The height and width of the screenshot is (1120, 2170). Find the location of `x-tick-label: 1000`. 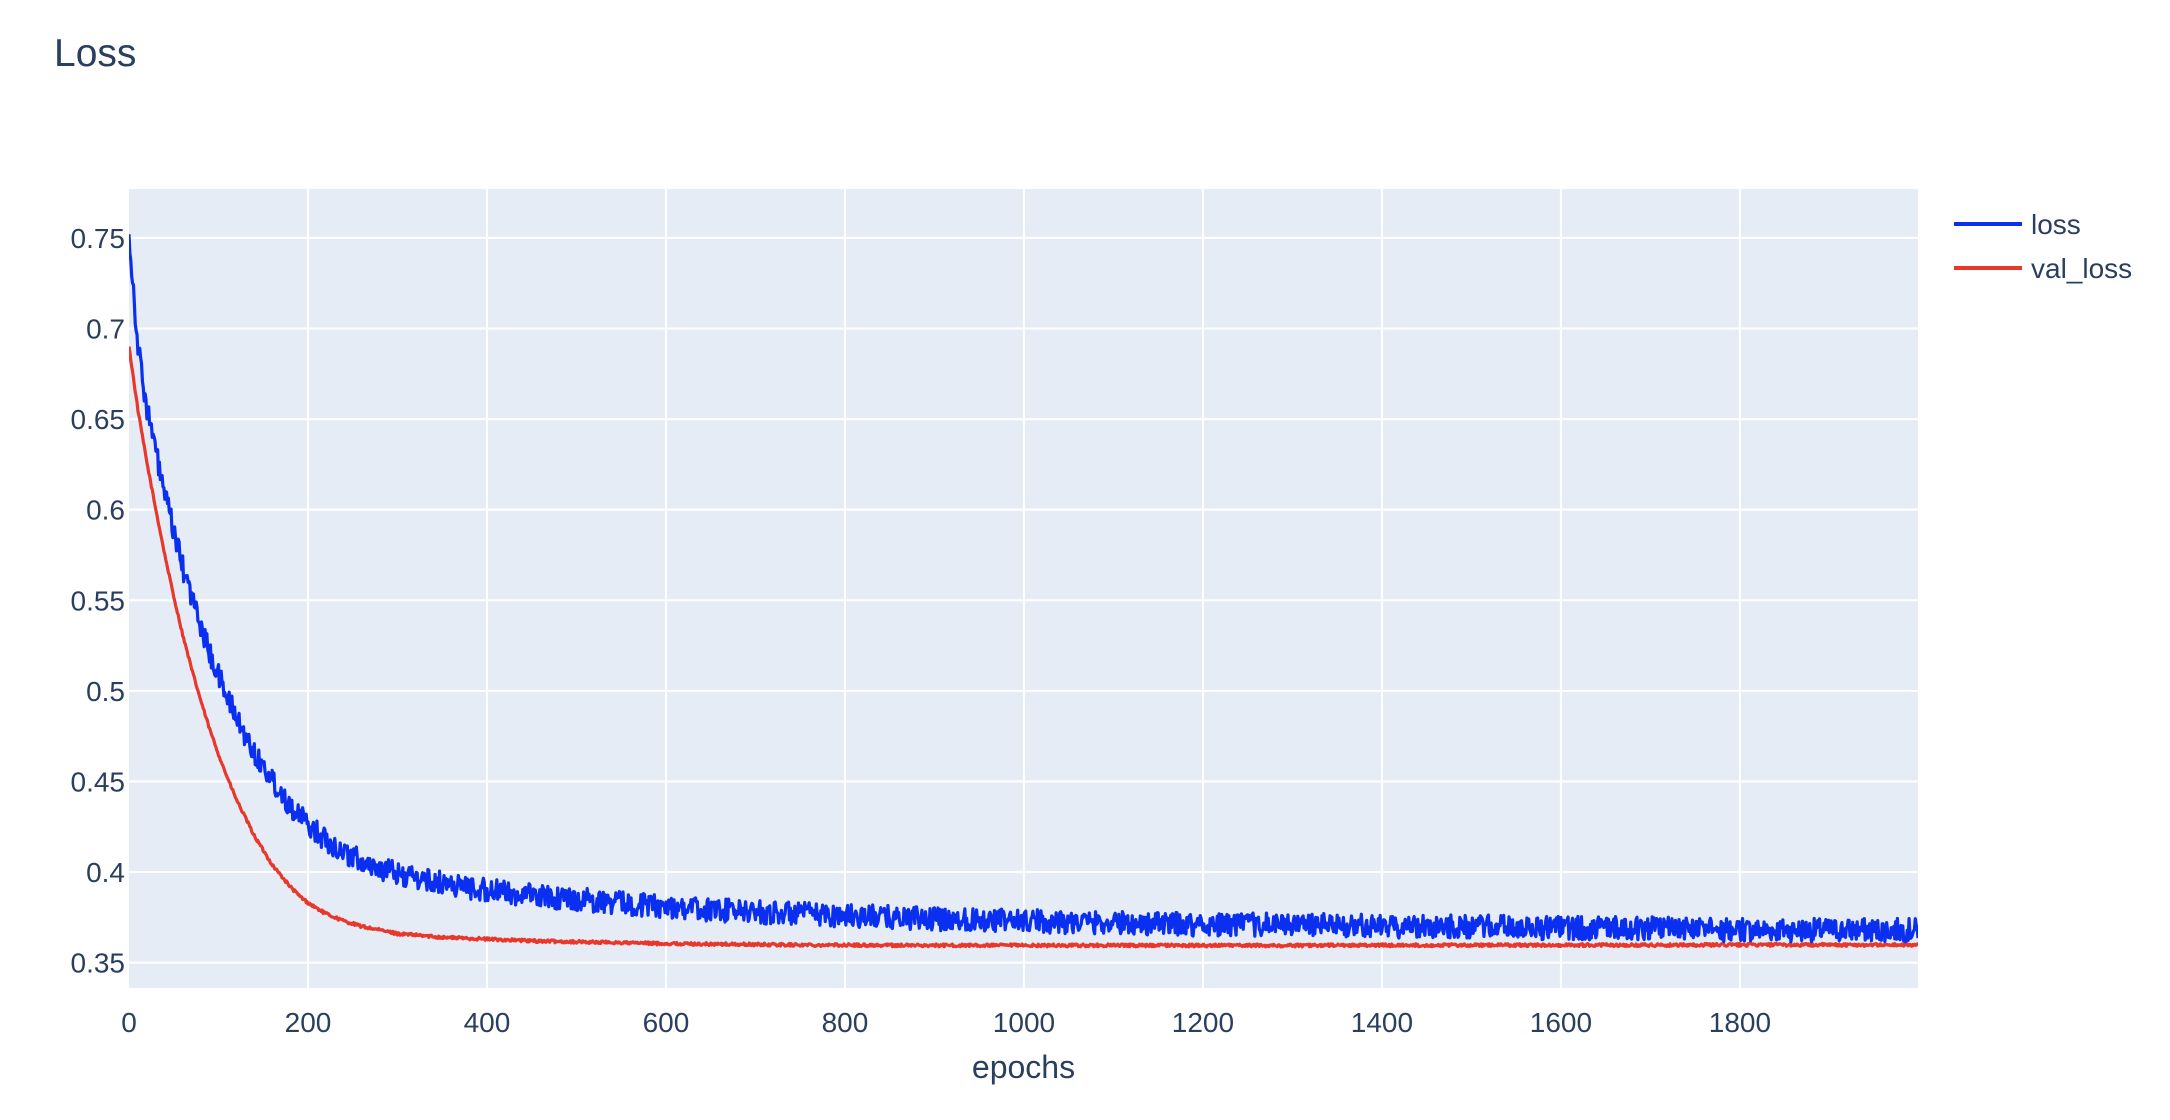

x-tick-label: 1000 is located at coordinates (1024, 1022).